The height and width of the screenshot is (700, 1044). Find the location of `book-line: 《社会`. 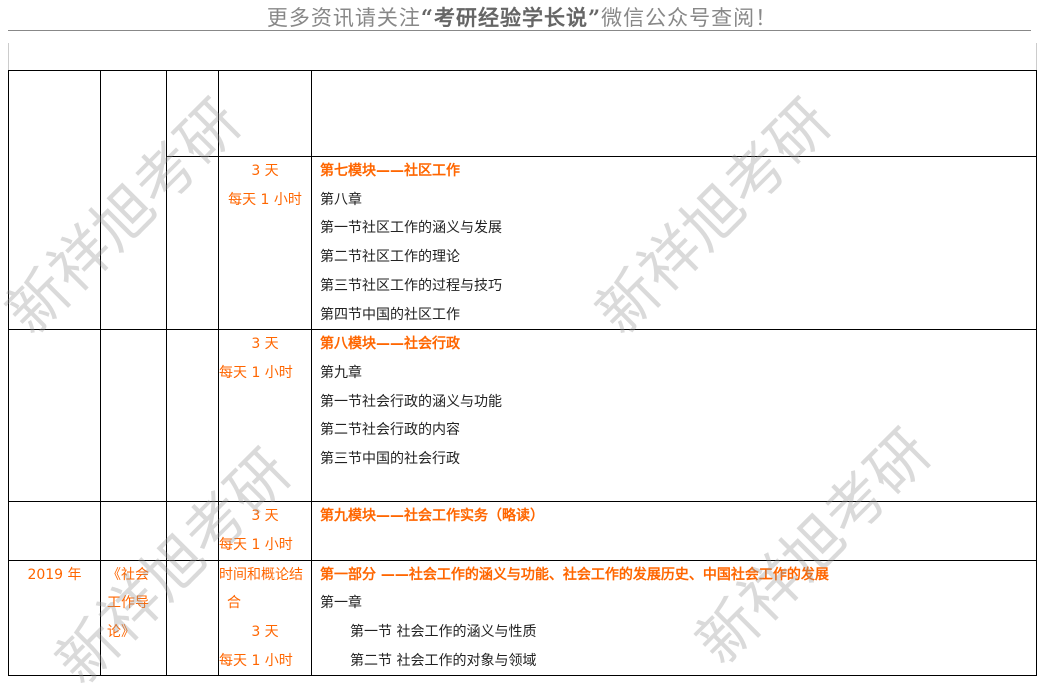

book-line: 《社会 is located at coordinates (128, 574).